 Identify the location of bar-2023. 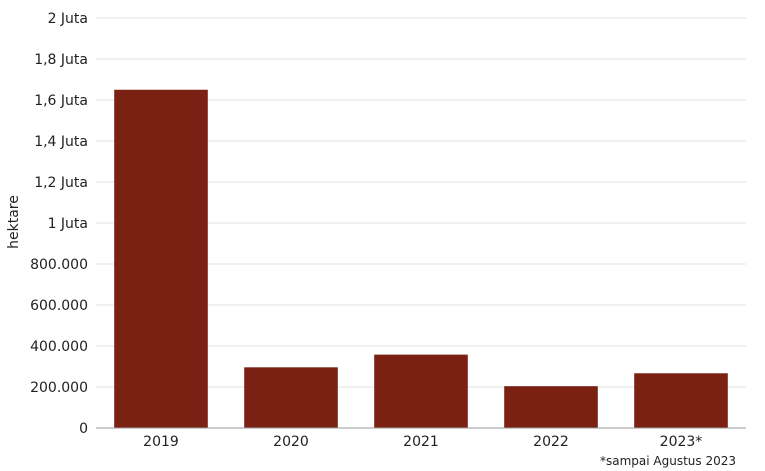
(681, 400).